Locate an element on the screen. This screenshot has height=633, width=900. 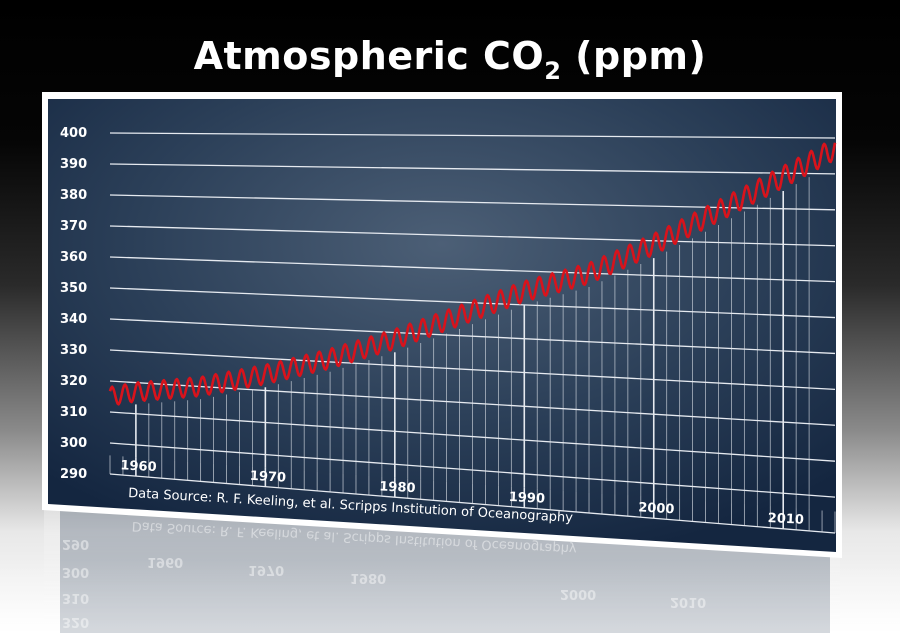
x-tick-label: 2000 is located at coordinates (656, 508).